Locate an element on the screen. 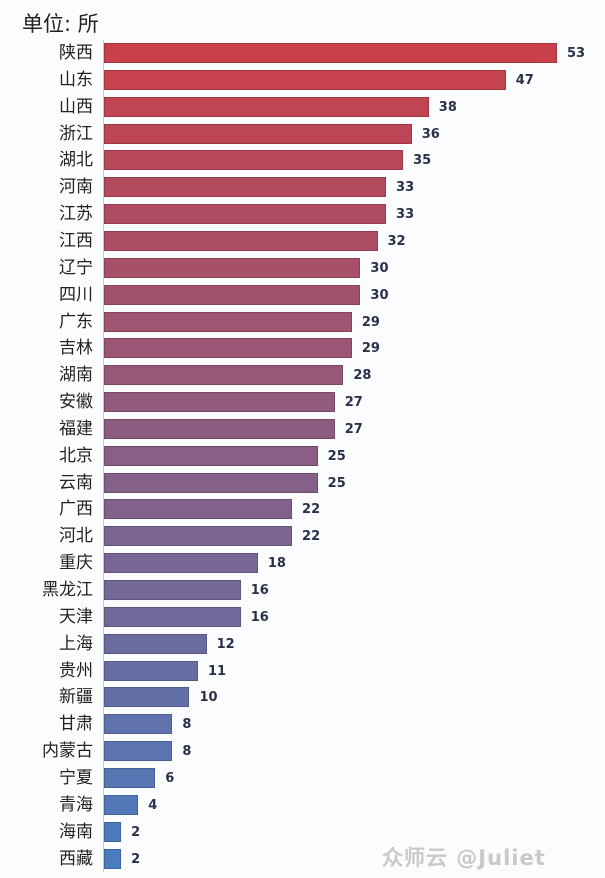  bar-row: 重庆 18 is located at coordinates (302, 563).